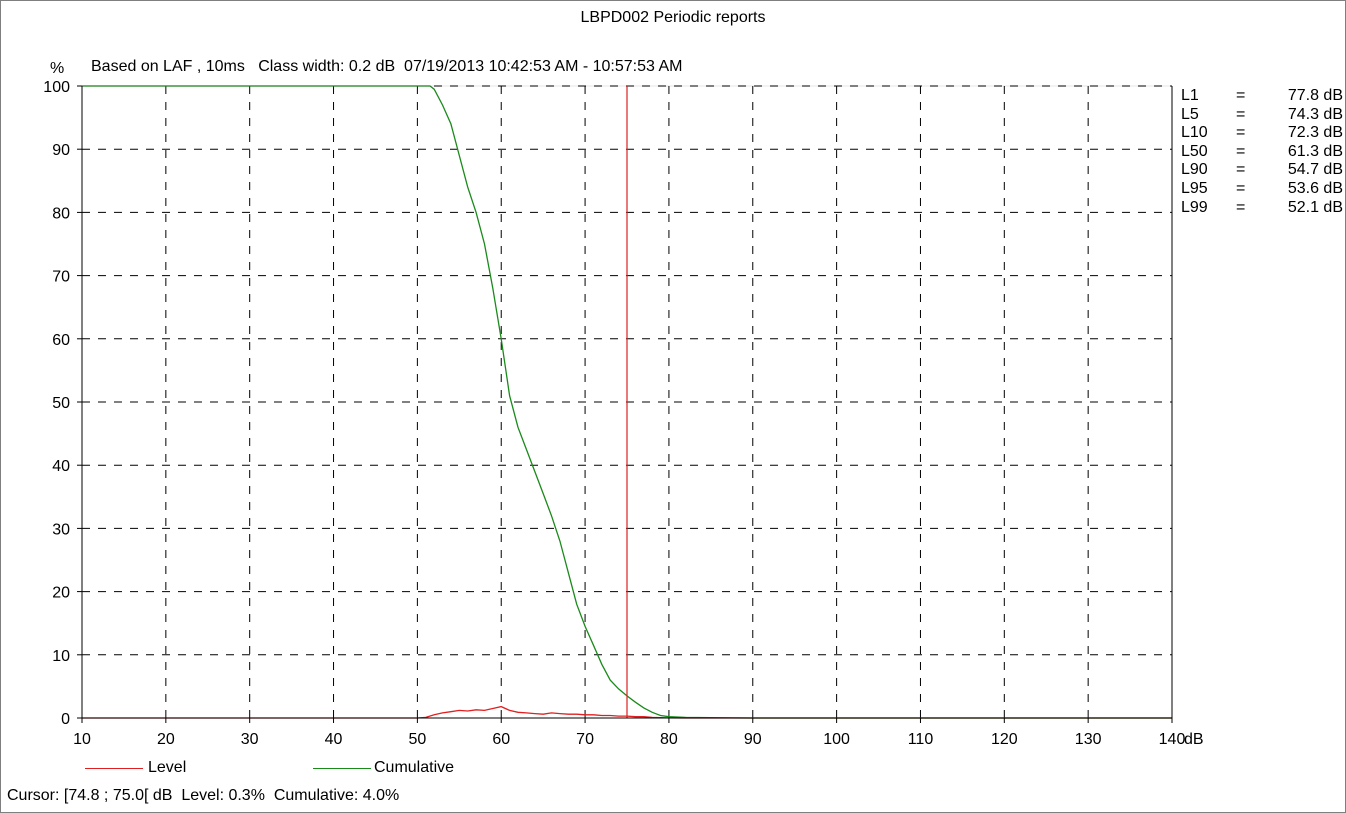  Describe the element at coordinates (82, 739) in the screenshot. I see `x-tick-label: 10` at that location.